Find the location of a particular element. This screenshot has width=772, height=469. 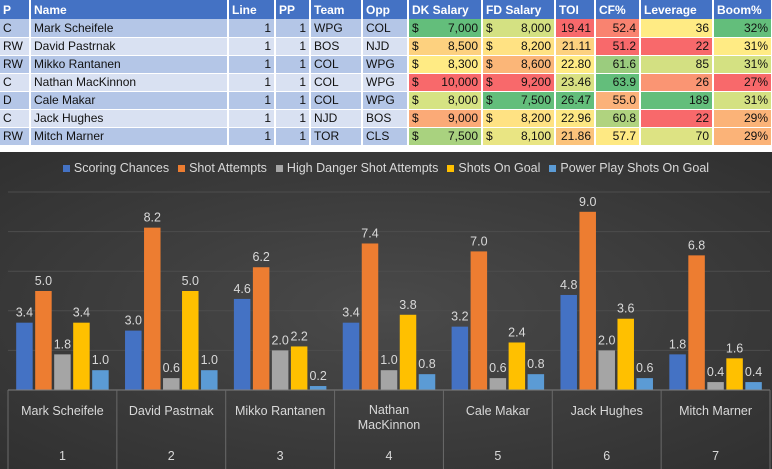

cell-boom: 32% is located at coordinates (742, 28).